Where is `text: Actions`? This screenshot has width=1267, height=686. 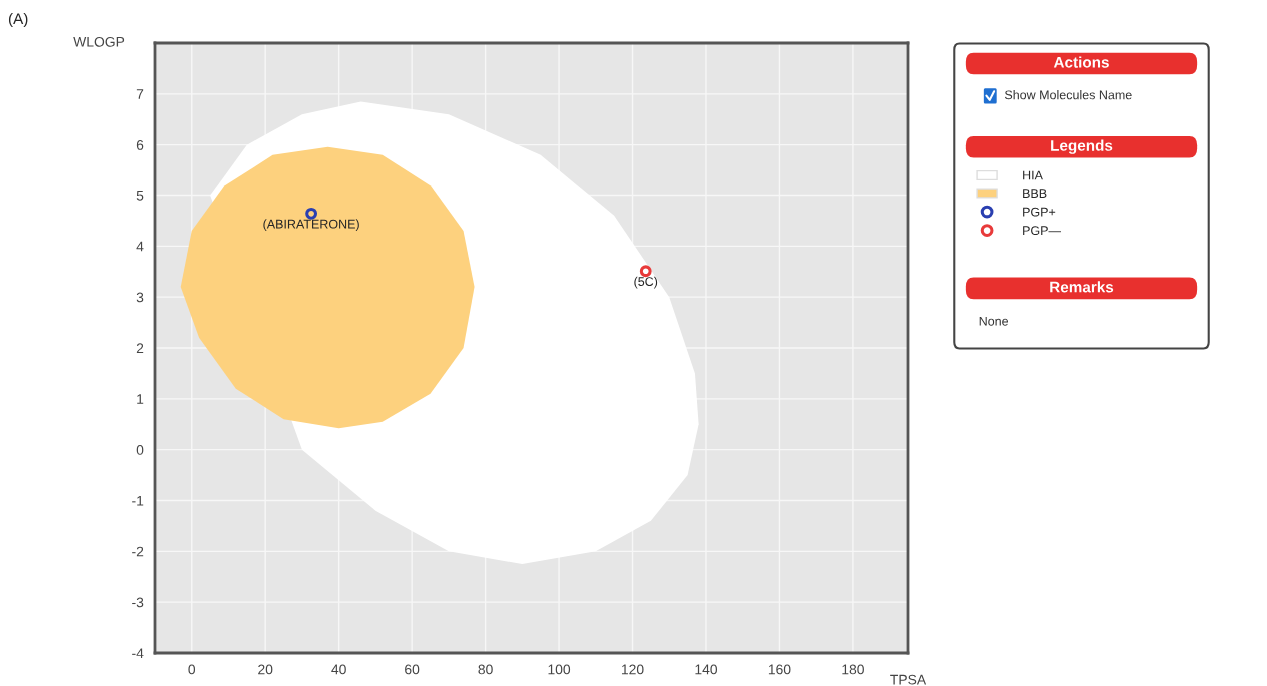 text: Actions is located at coordinates (1081, 62).